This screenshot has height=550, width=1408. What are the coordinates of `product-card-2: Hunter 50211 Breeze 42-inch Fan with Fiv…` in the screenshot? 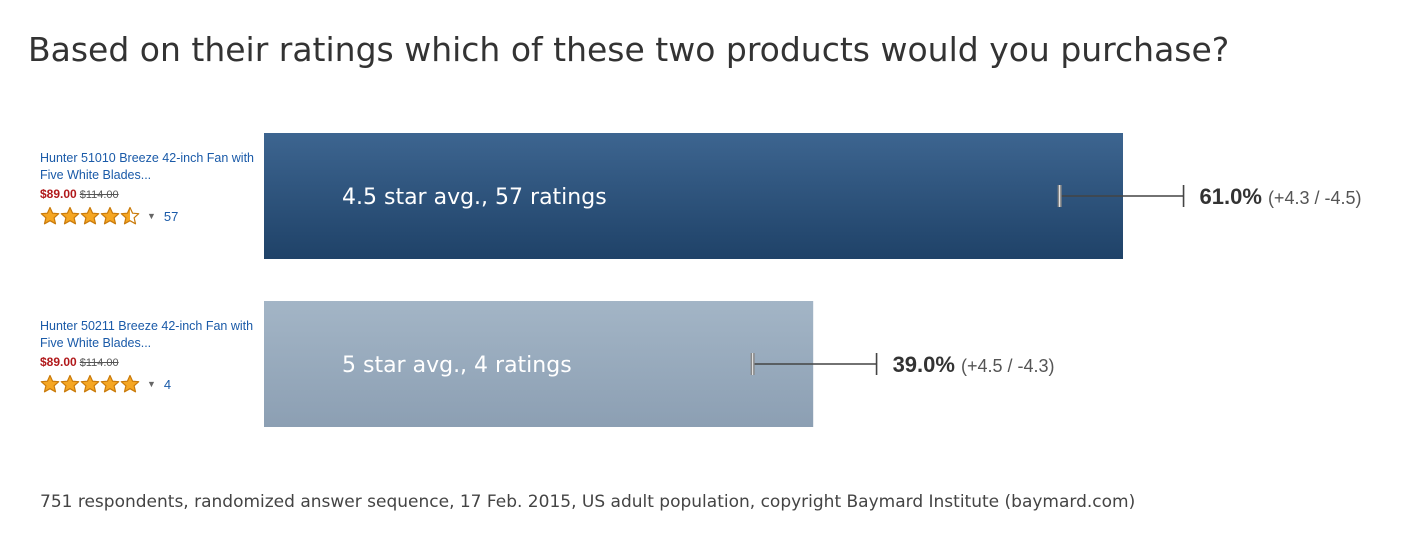 It's located at (147, 356).